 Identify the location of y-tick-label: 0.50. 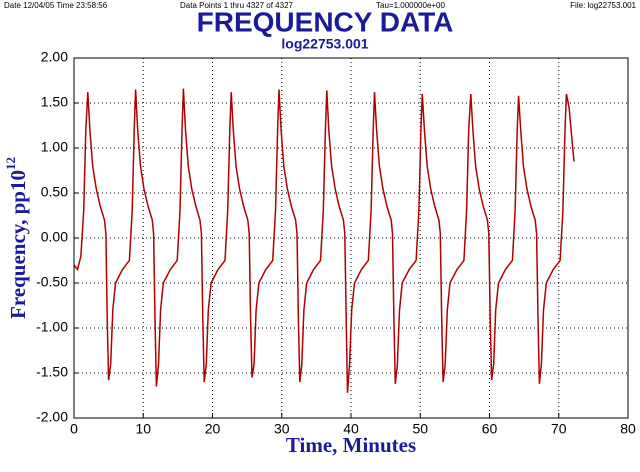
(54, 192).